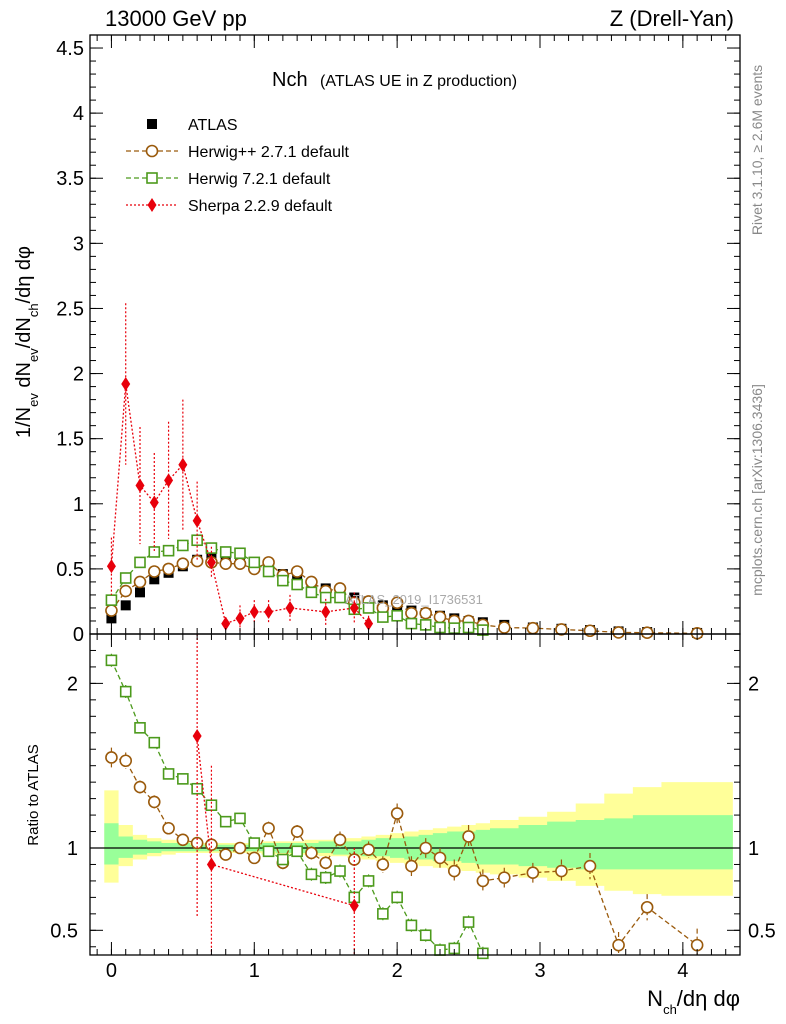 This screenshot has width=786, height=1024. I want to click on legend-label: Herwig++ 2.7.1 default, so click(269, 152).